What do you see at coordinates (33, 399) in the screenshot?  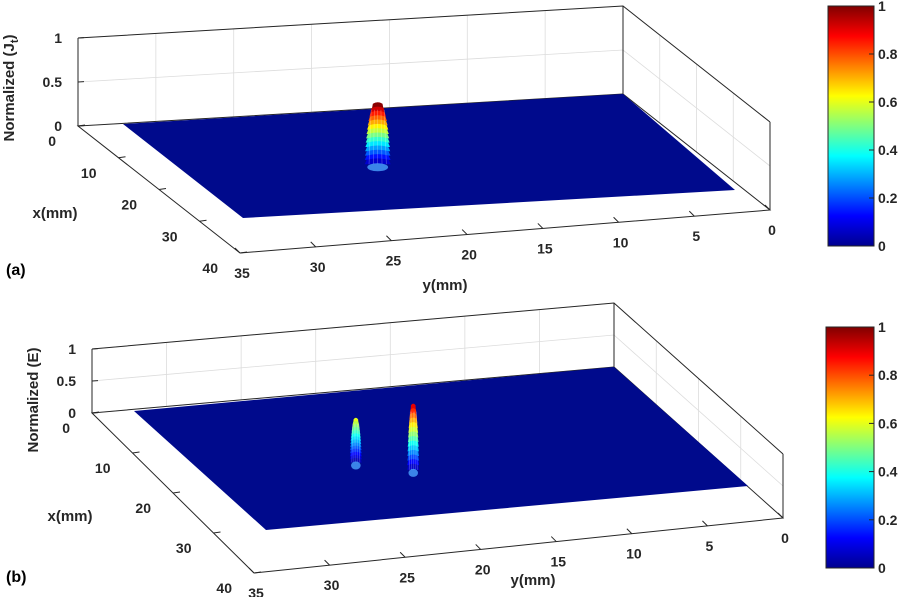 I see `z-axis-label: Normalized (E)` at bounding box center [33, 399].